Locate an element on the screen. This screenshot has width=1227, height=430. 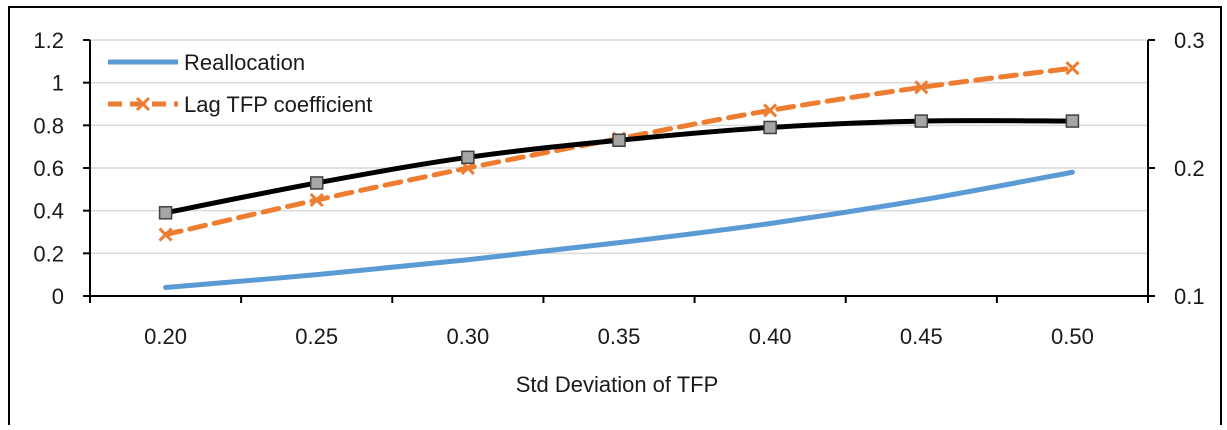
legend-item-lag-tfp: Lag TFP coefficient is located at coordinates (240, 104).